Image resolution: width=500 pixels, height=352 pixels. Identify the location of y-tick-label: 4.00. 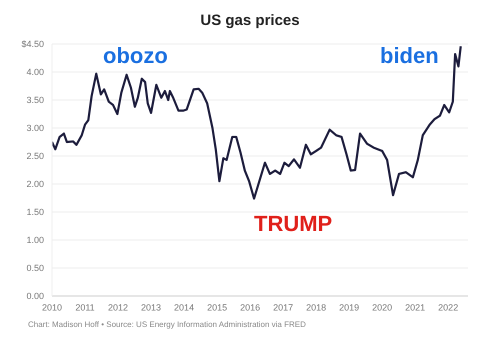
(35, 72).